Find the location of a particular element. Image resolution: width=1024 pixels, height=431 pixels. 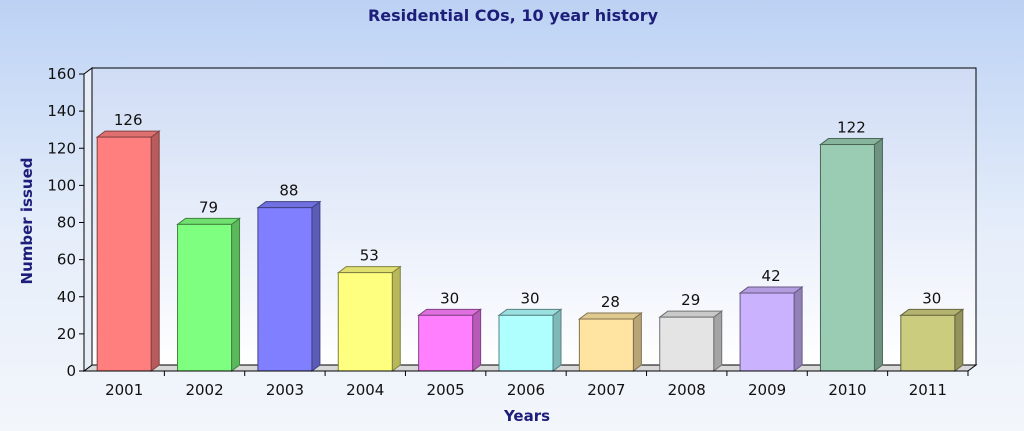

x-tick-label: 2001 is located at coordinates (124, 390).